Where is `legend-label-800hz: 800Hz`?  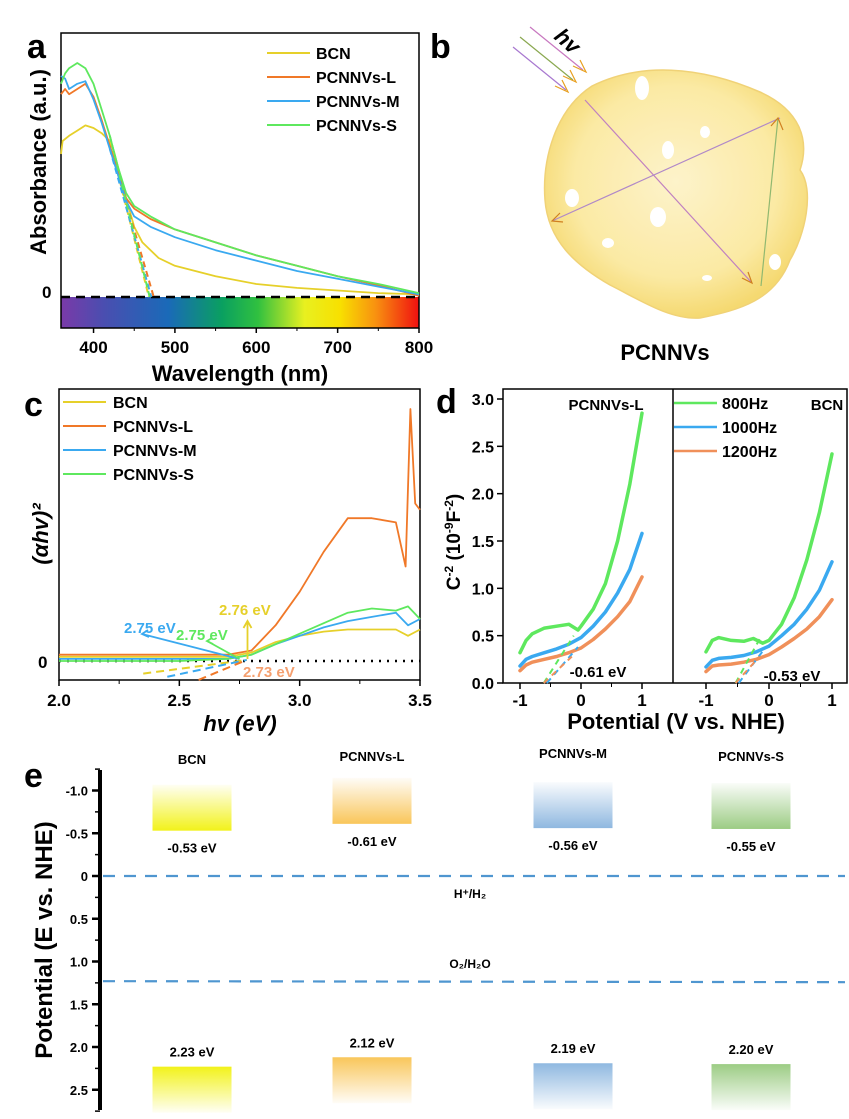
legend-label-800hz: 800Hz is located at coordinates (745, 404).